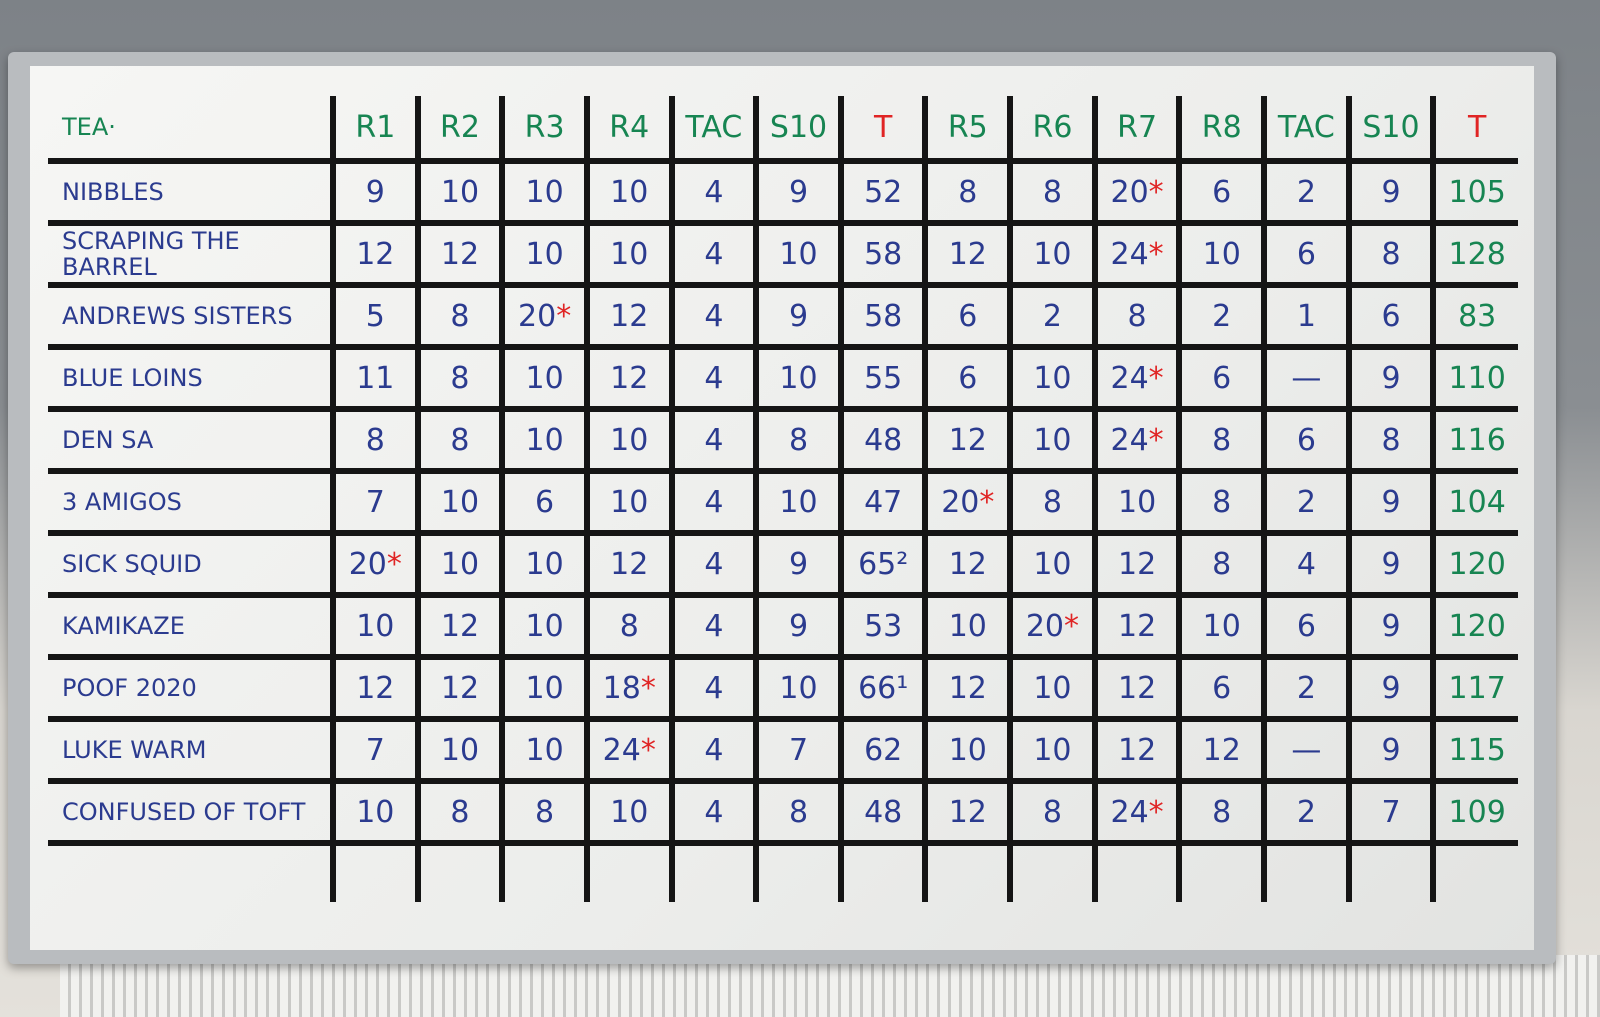 The width and height of the screenshot is (1600, 1017). What do you see at coordinates (1137, 254) in the screenshot?
I see `score-cell: 24*` at bounding box center [1137, 254].